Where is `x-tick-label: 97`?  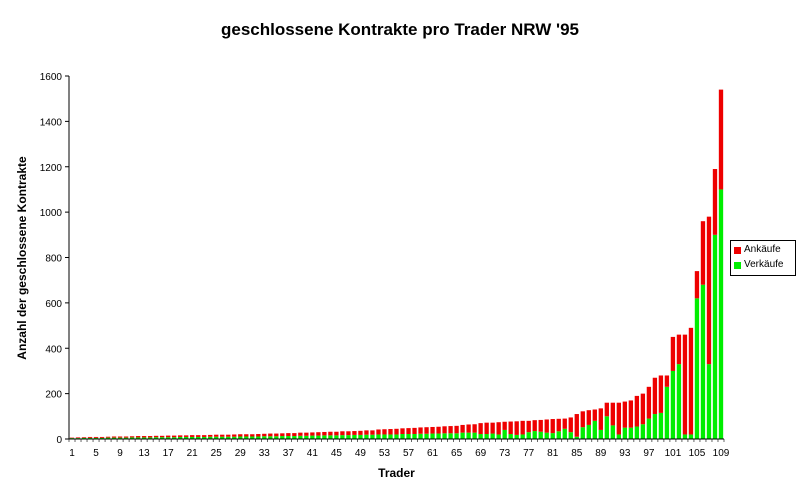 x-tick-label: 97 is located at coordinates (649, 453).